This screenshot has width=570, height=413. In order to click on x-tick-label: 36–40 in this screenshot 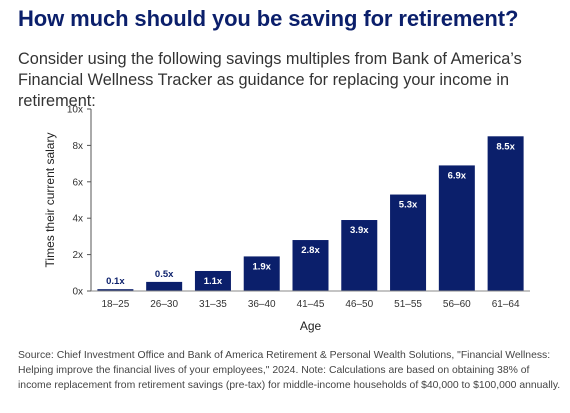, I will do `click(262, 304)`.